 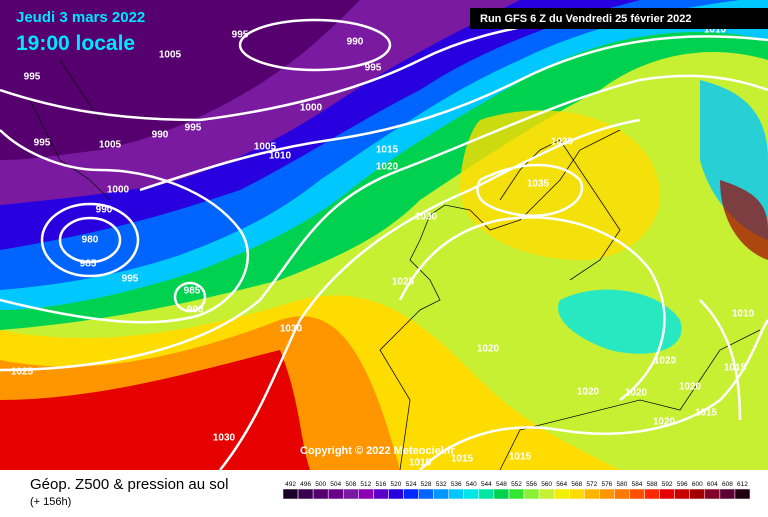 I want to click on isobar-label: 980, so click(x=90, y=240).